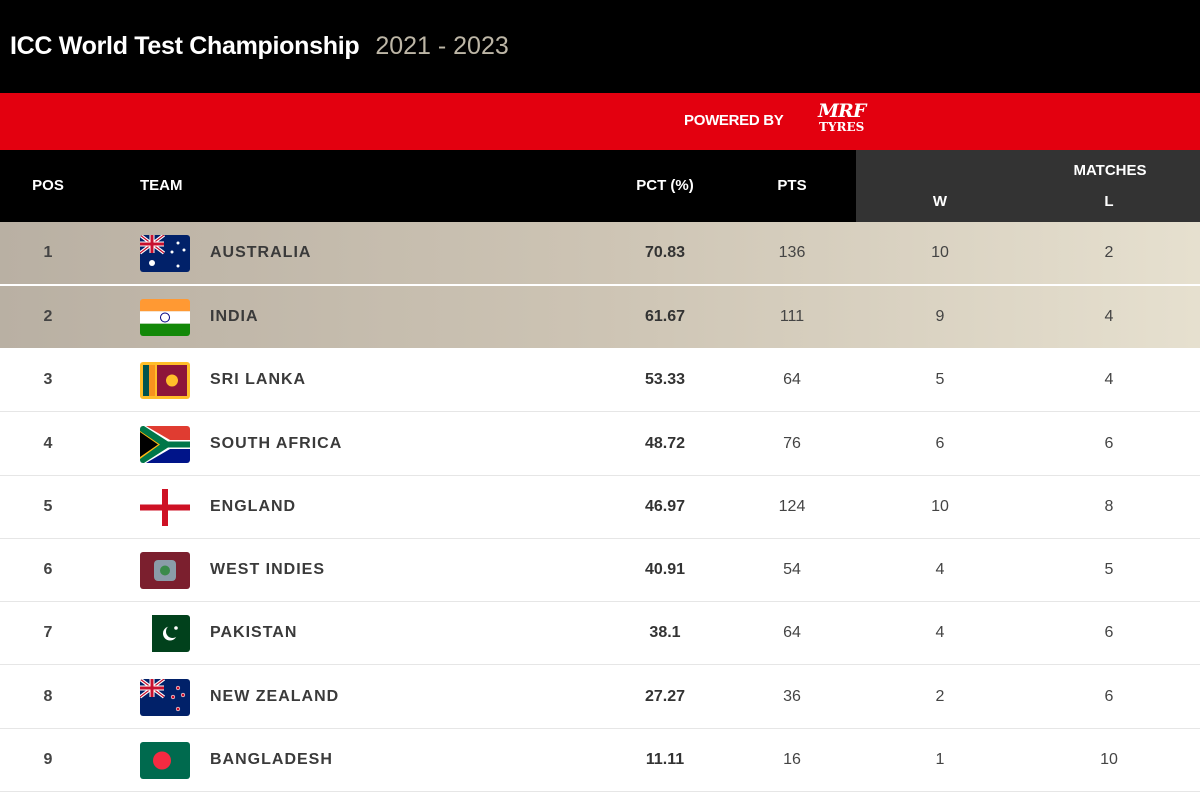 The width and height of the screenshot is (1200, 800). What do you see at coordinates (48, 696) in the screenshot?
I see `position: 8` at bounding box center [48, 696].